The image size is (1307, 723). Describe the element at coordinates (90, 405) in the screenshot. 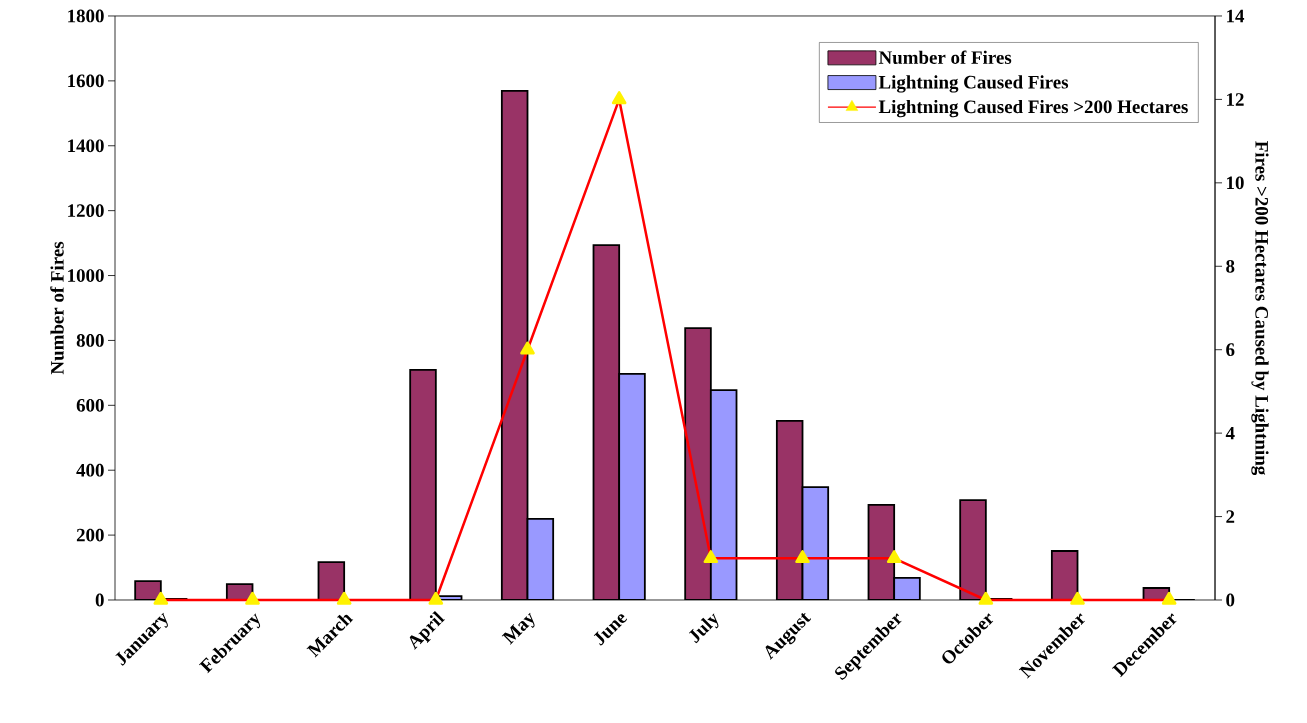

I see `y-tick-label: 600` at that location.